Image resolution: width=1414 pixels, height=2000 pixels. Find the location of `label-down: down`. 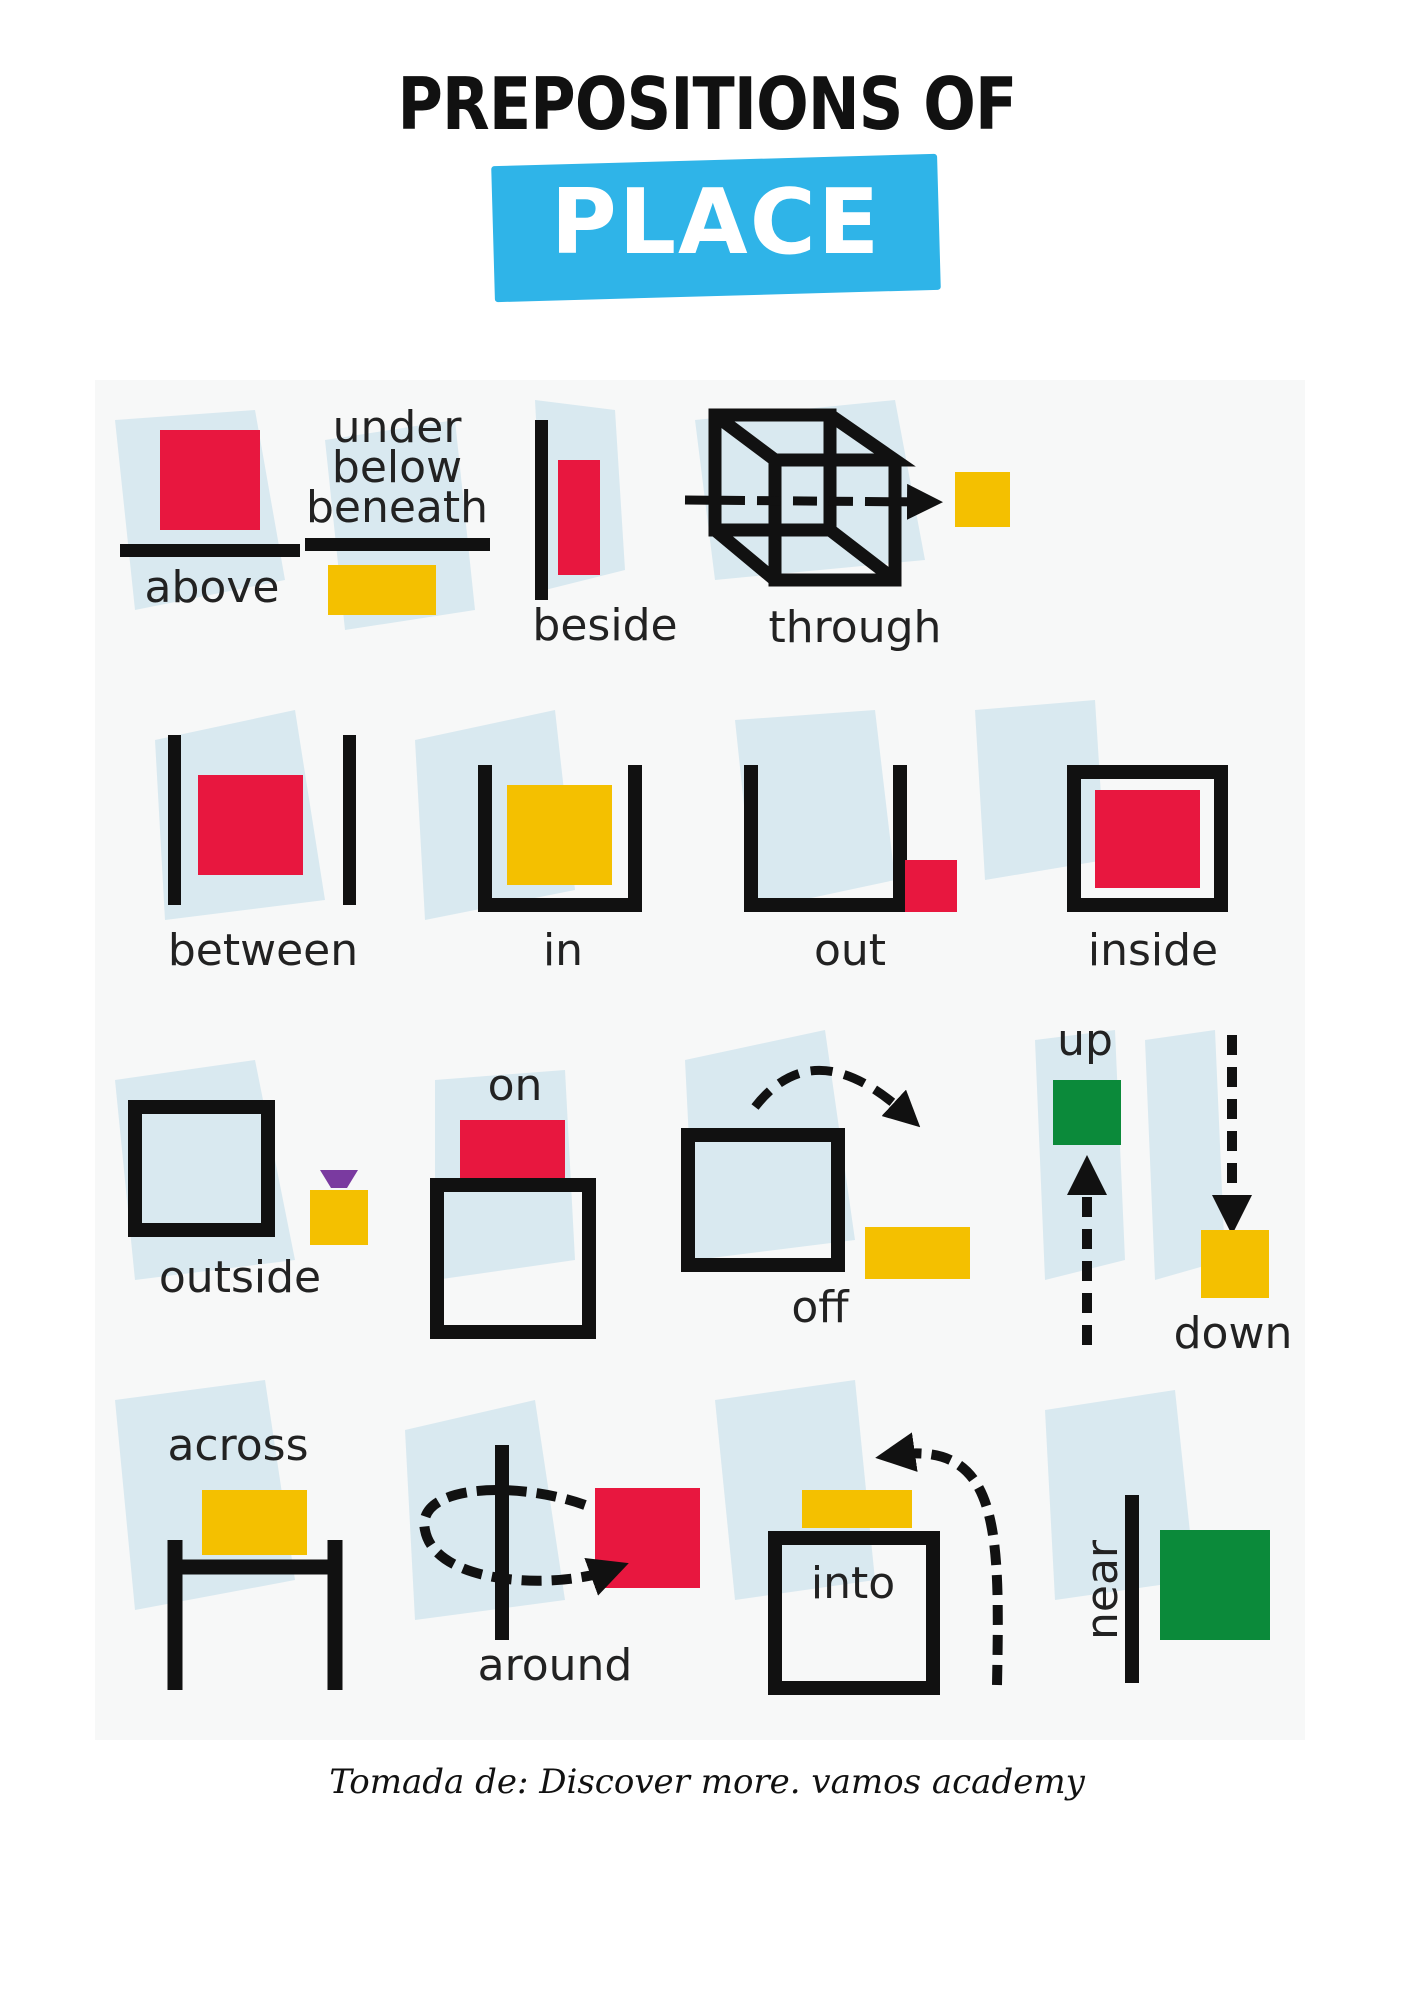

label-down: down is located at coordinates (1233, 1333).